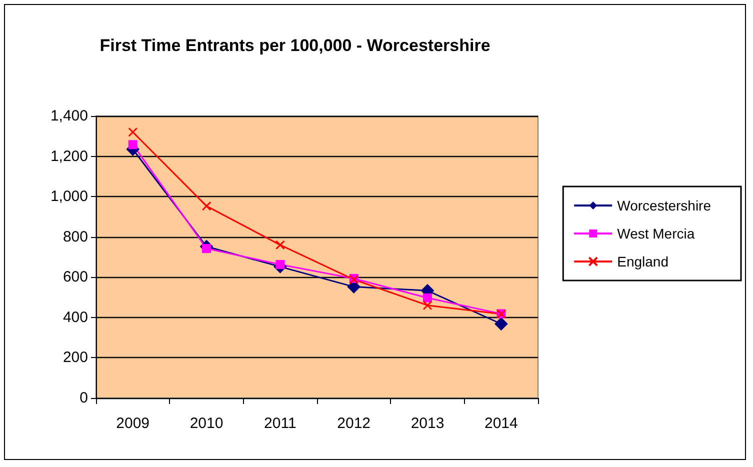 The width and height of the screenshot is (753, 467). What do you see at coordinates (427, 423) in the screenshot?
I see `x-tick-label: 2013` at bounding box center [427, 423].